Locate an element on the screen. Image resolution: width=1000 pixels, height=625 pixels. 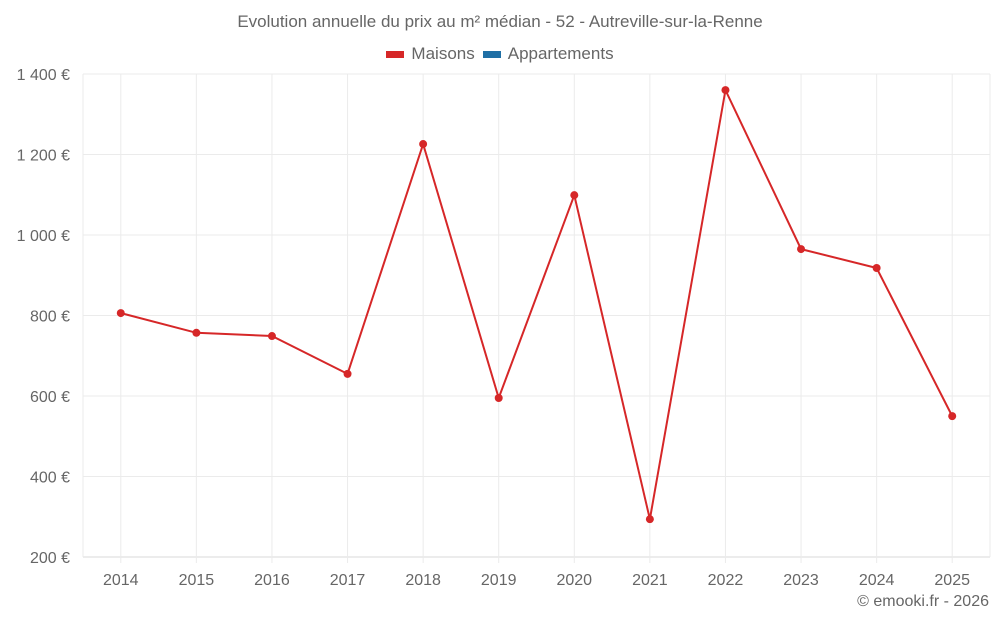
legend-label-appartements: Appartements is located at coordinates (560, 53).